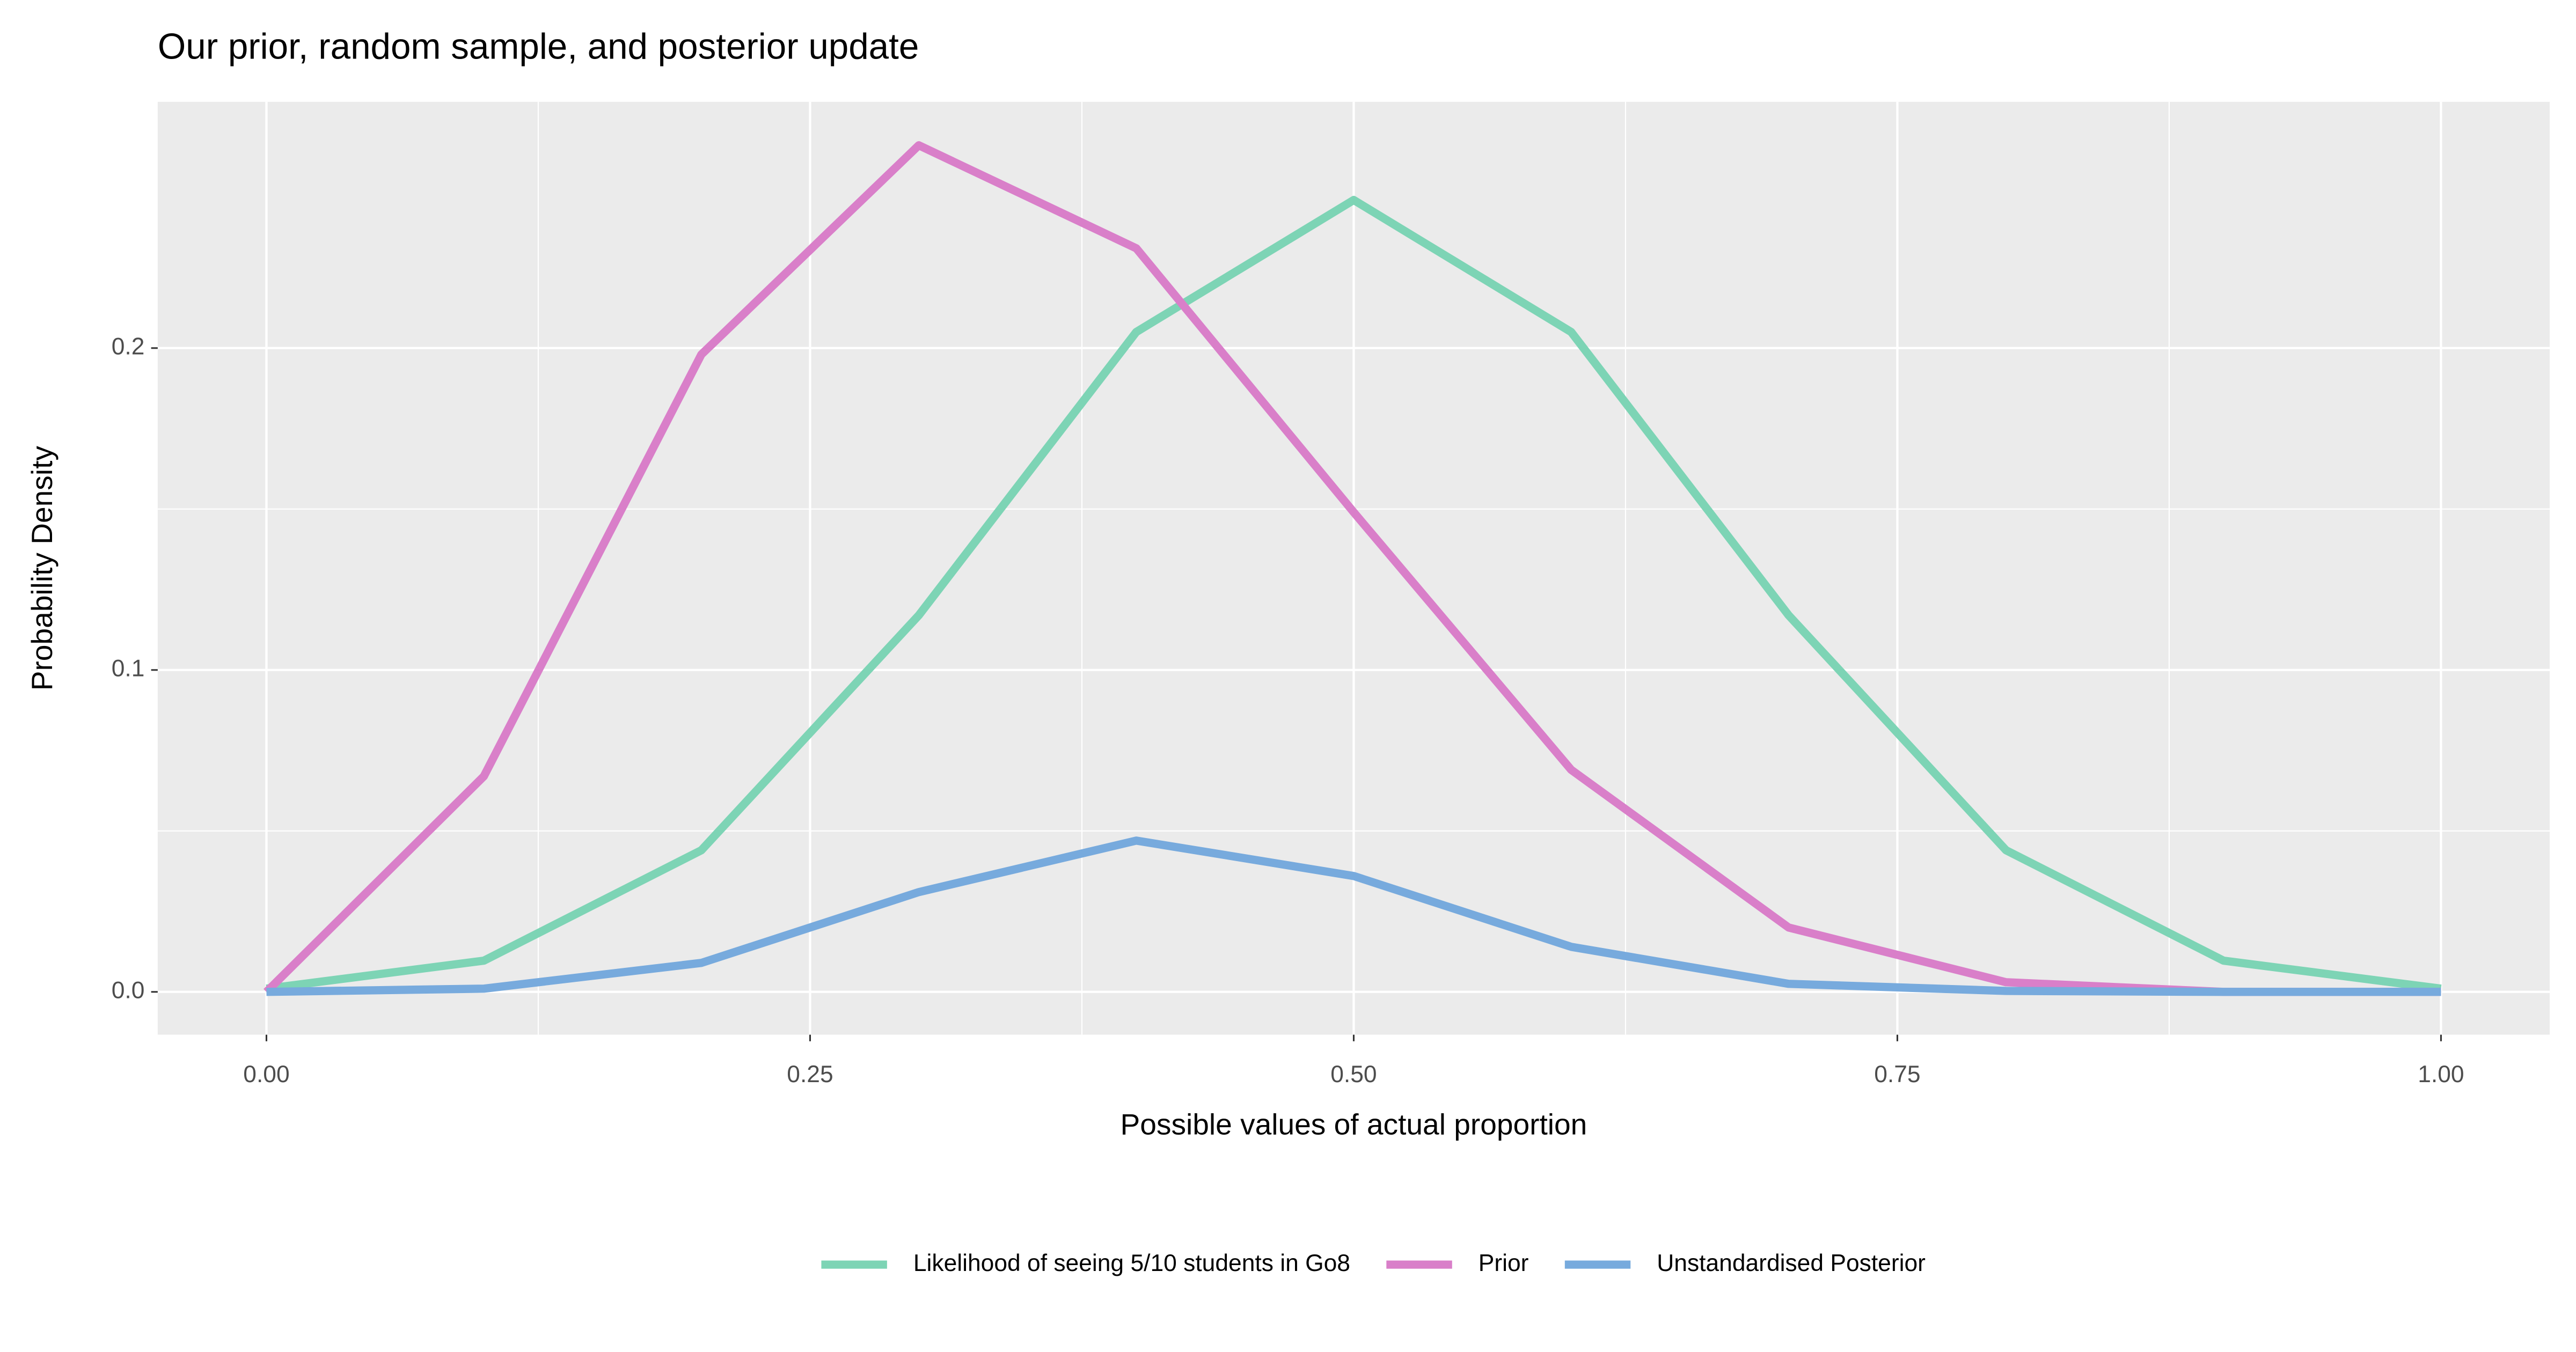  What do you see at coordinates (810, 1074) in the screenshot?
I see `x-tick-label: 0.25` at bounding box center [810, 1074].